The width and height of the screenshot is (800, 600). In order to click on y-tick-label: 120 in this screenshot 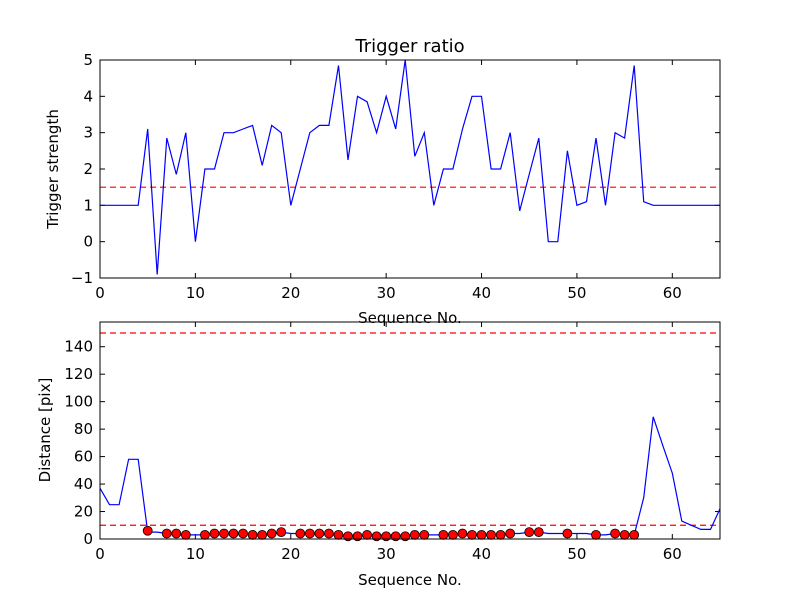, I will do `click(78, 374)`.